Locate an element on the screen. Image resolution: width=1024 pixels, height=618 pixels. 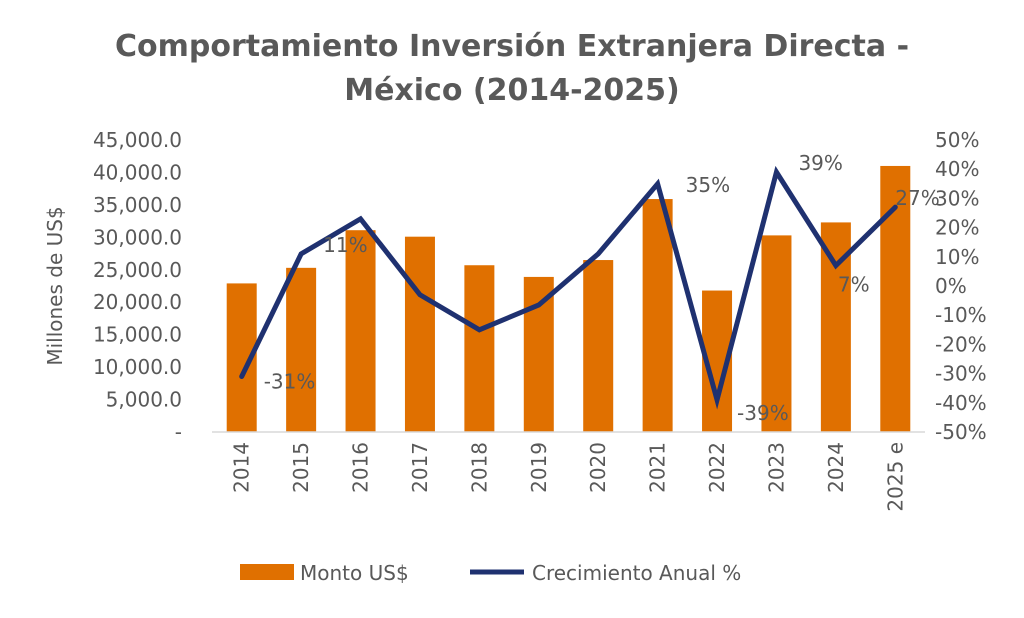
x-tick-label: 2018 is located at coordinates (479, 467).